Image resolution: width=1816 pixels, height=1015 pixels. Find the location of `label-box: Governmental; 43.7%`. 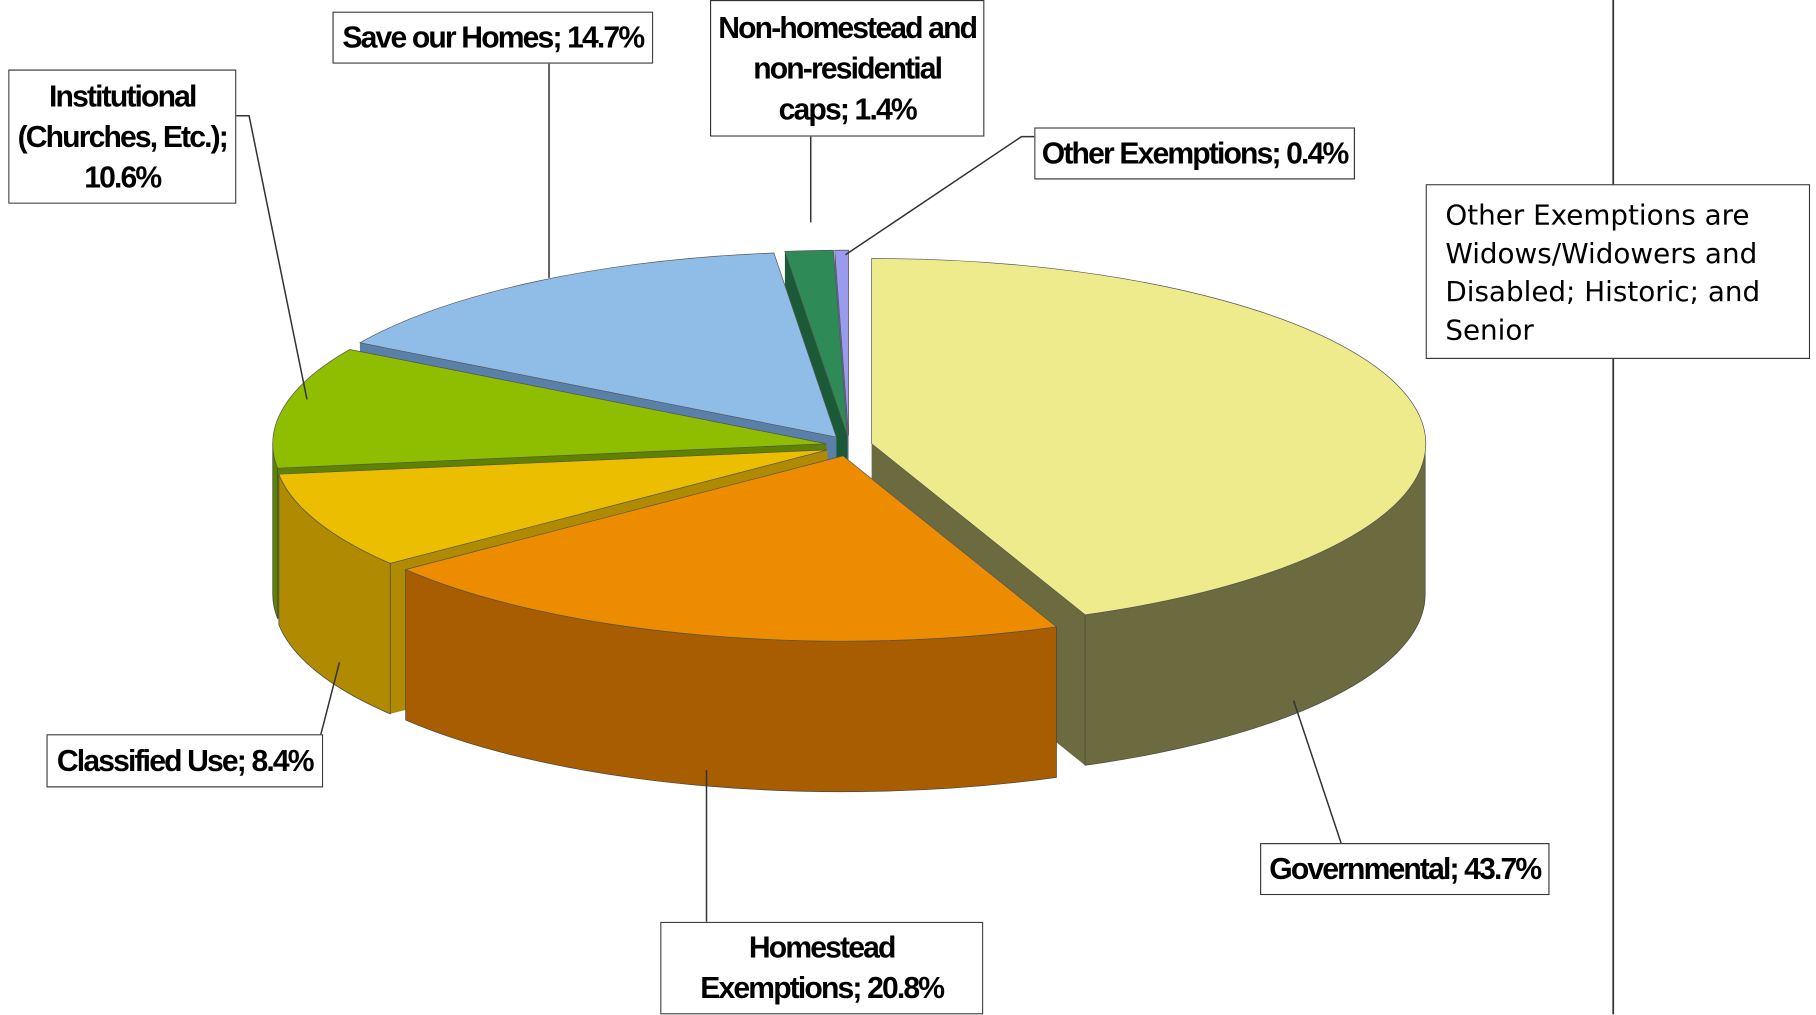

label-box: Governmental; 43.7% is located at coordinates (1405, 869).